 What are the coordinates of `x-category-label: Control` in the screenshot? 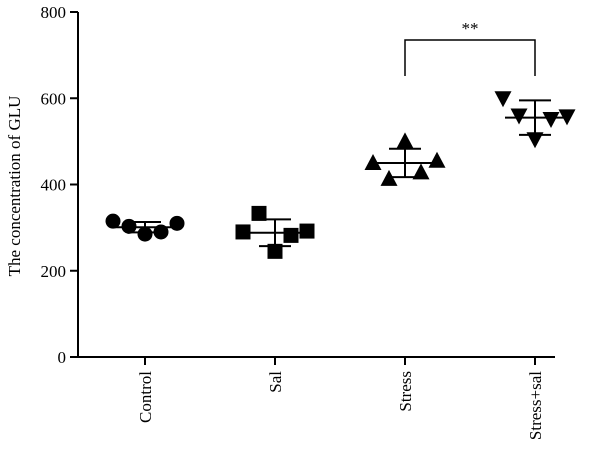 It's located at (145, 397).